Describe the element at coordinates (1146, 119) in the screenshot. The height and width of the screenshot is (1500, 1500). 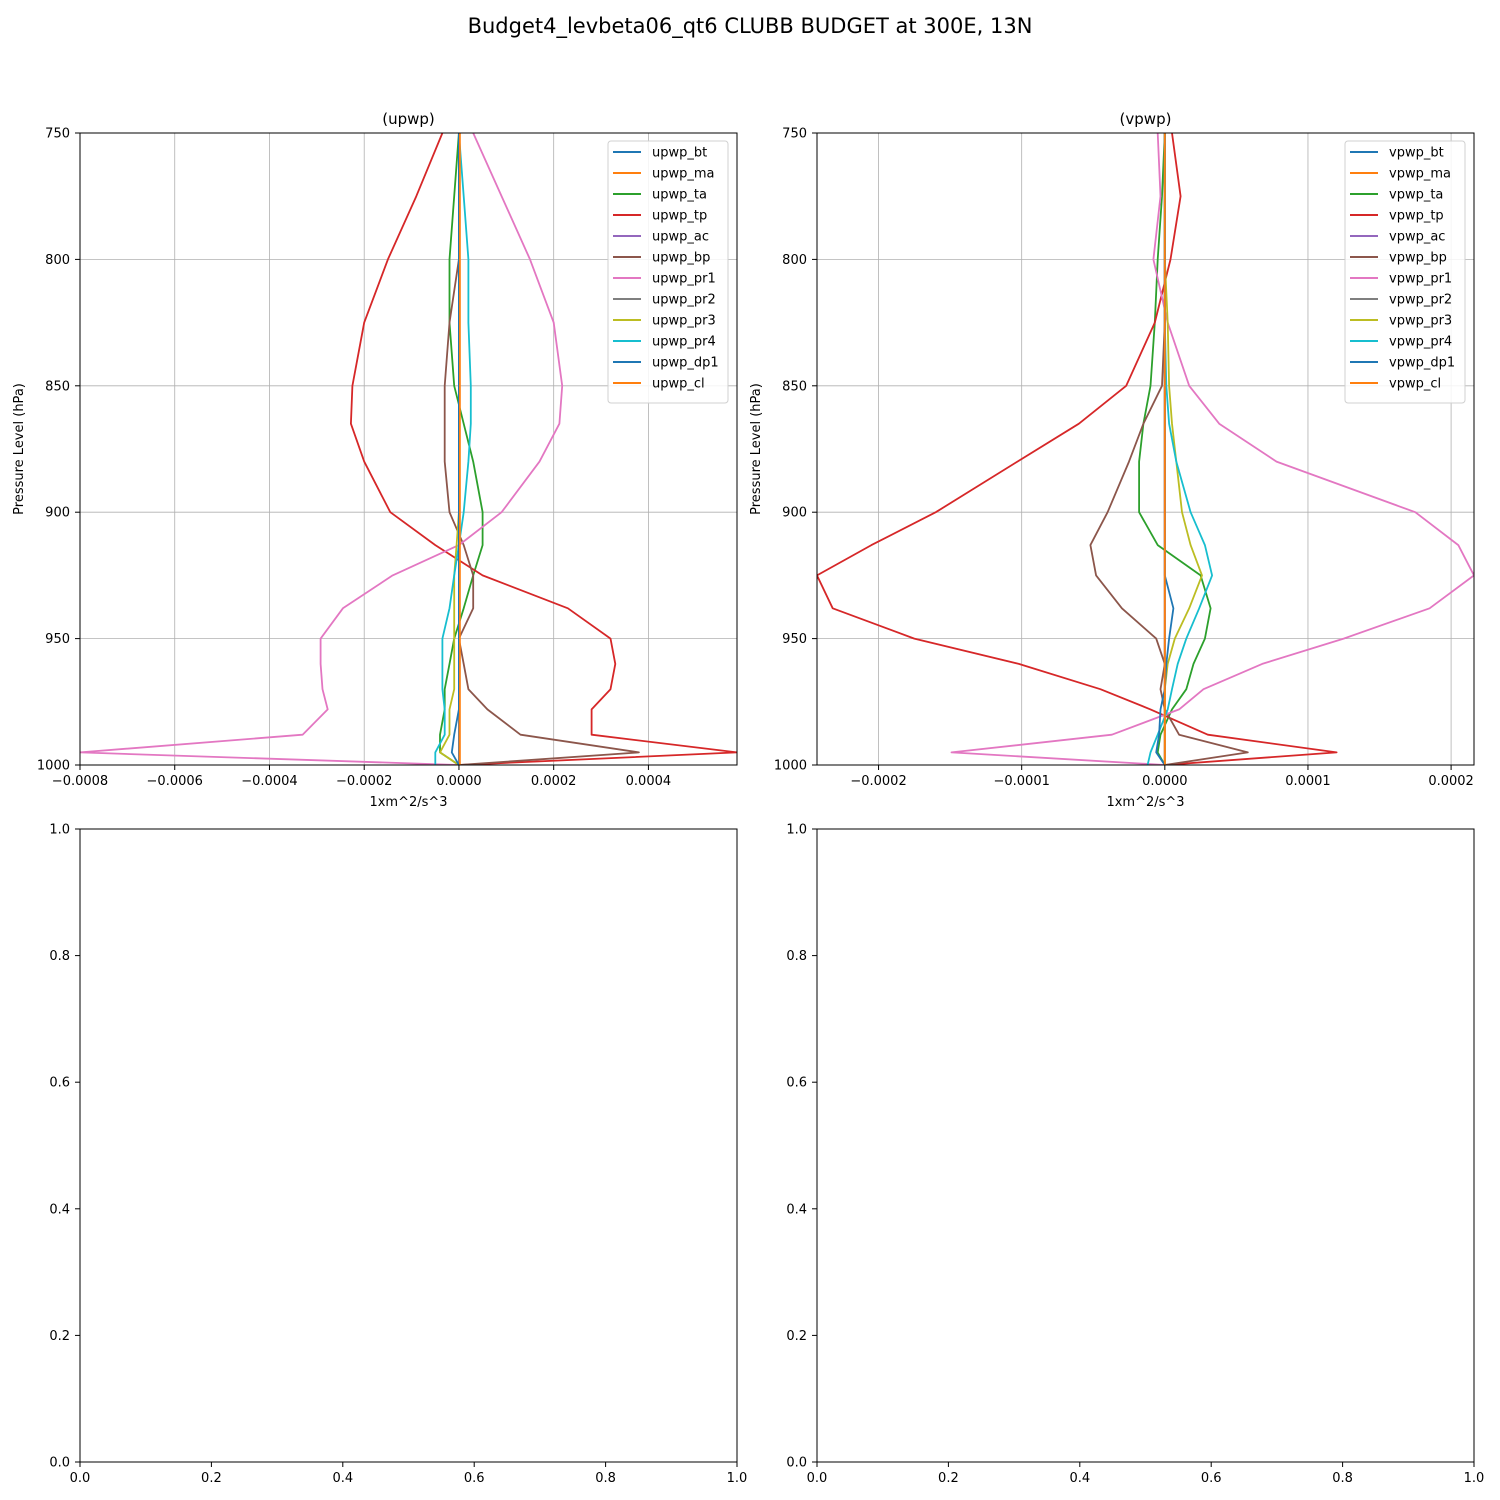
I see `subplot-title: (vpwp)` at that location.